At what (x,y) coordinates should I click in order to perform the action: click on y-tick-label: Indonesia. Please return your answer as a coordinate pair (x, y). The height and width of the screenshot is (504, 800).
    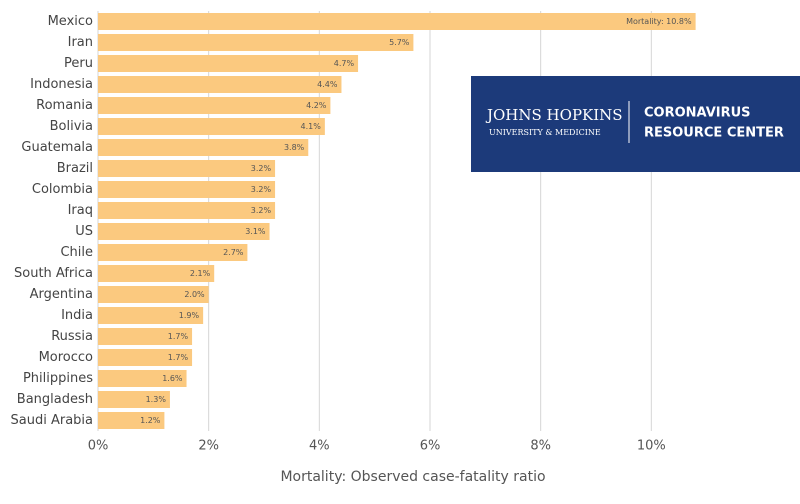
    Looking at the image, I should click on (61, 84).